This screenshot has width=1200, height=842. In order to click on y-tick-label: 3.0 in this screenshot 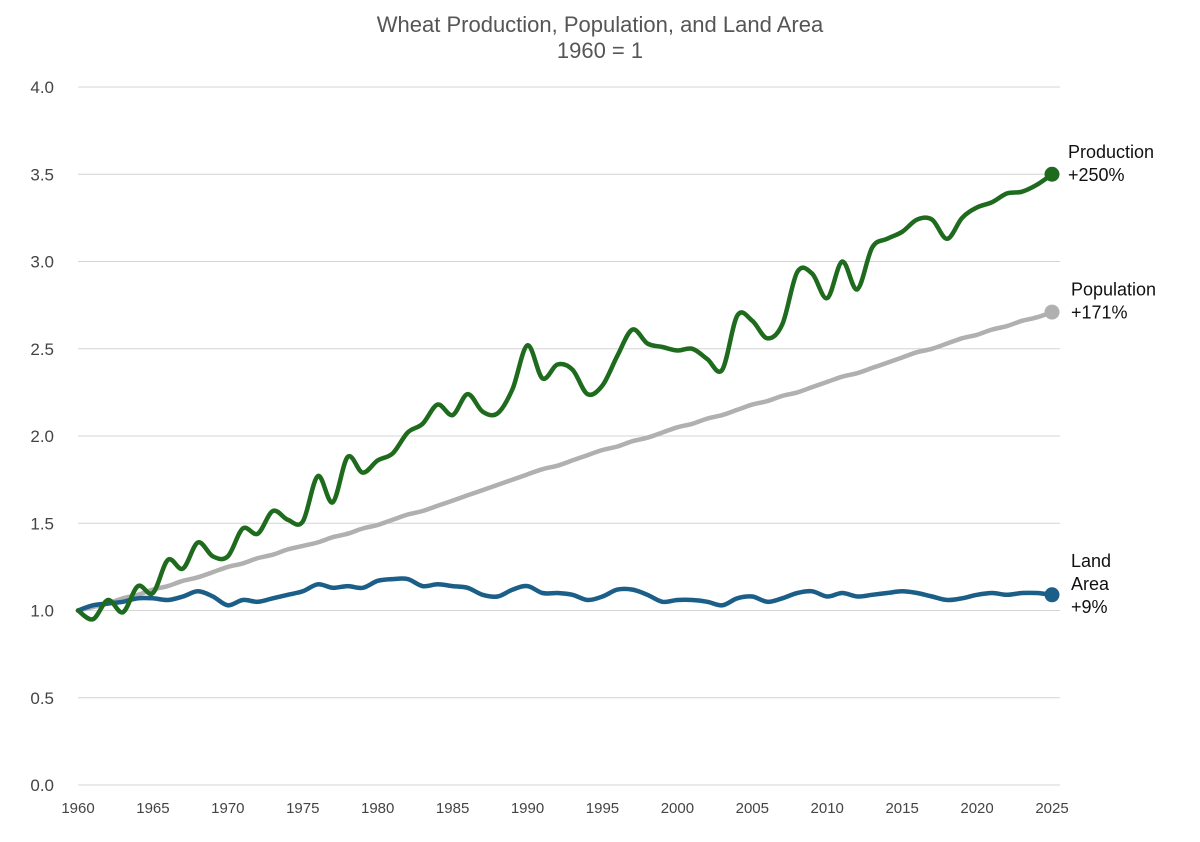, I will do `click(42, 262)`.